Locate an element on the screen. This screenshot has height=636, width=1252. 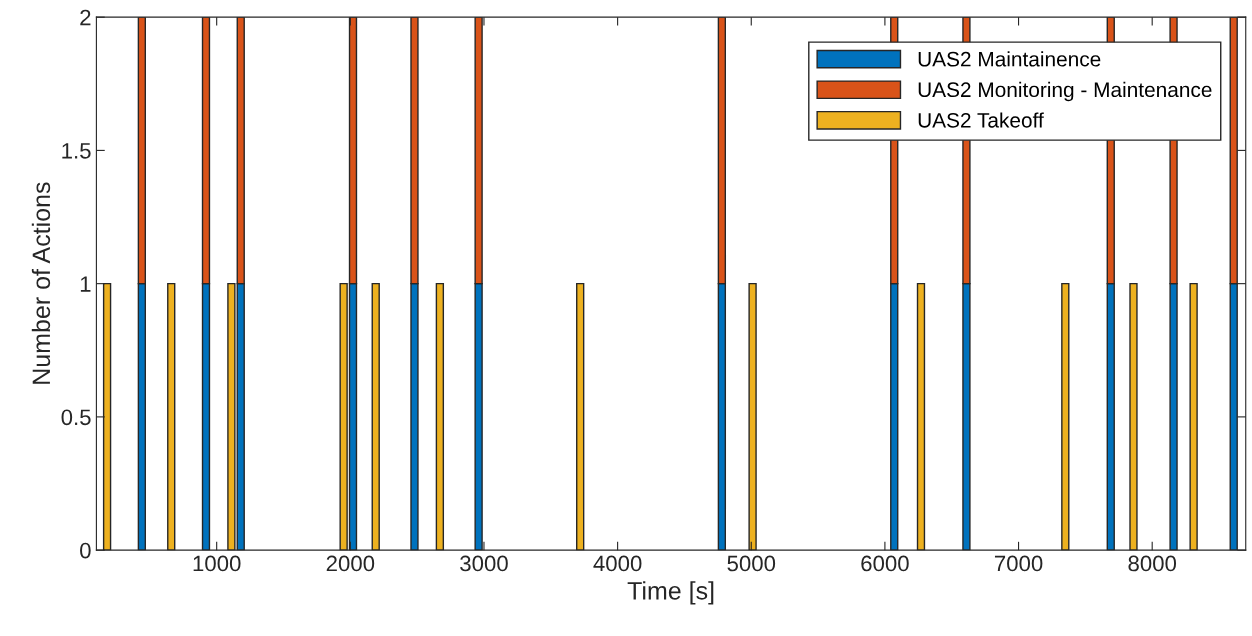
x-tick-label: 1000 is located at coordinates (217, 563).